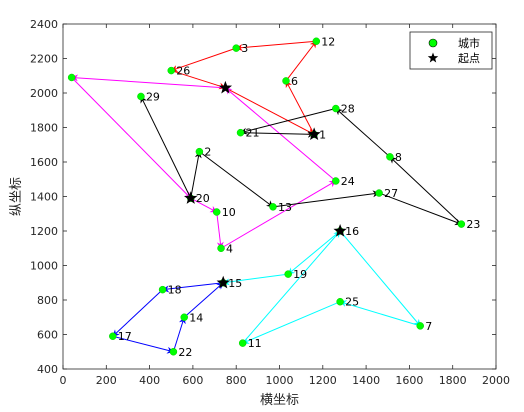  What do you see at coordinates (47, 335) in the screenshot?
I see `y-tick-label: 600` at bounding box center [47, 335].